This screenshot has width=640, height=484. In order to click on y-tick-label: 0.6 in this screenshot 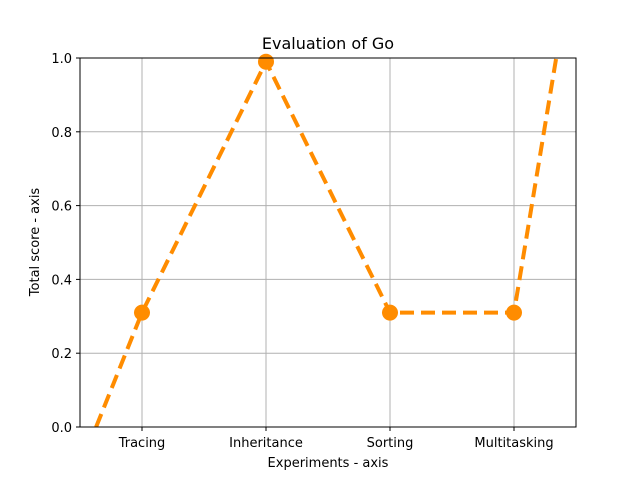, I will do `click(61, 207)`.